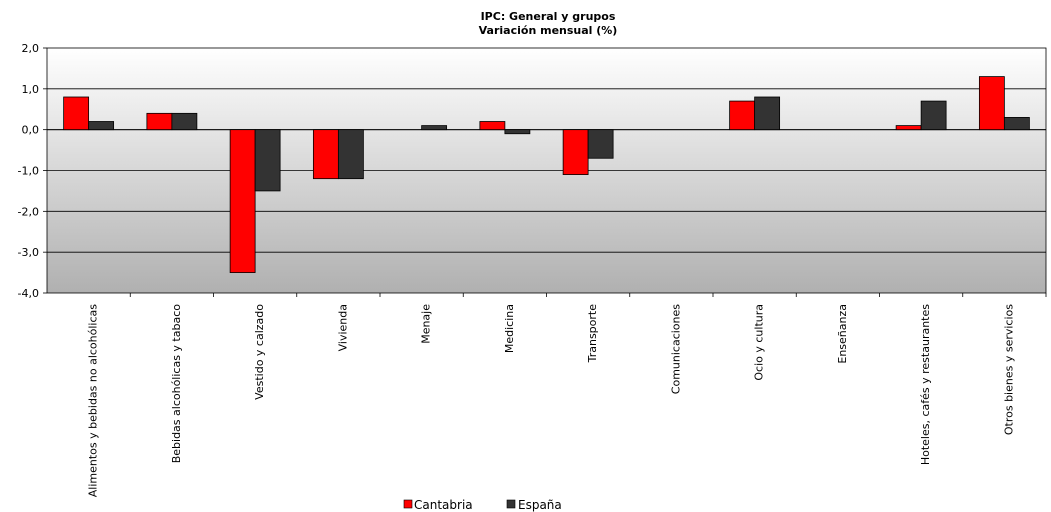  What do you see at coordinates (925, 384) in the screenshot?
I see `x-category-label: Hoteles, cafés y restaurantes` at bounding box center [925, 384].